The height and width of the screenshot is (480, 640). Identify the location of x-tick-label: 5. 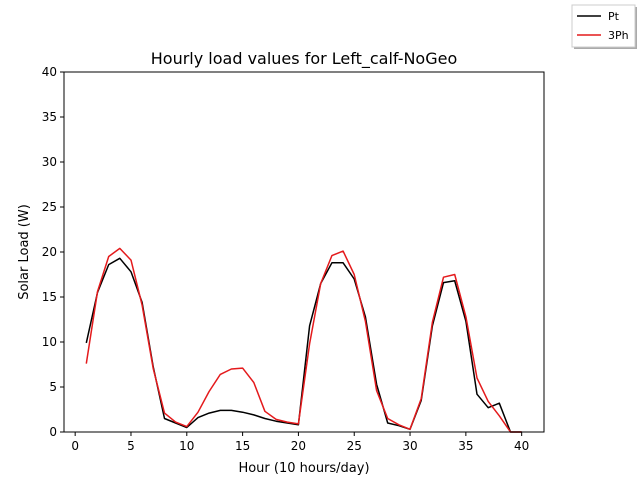
(131, 446).